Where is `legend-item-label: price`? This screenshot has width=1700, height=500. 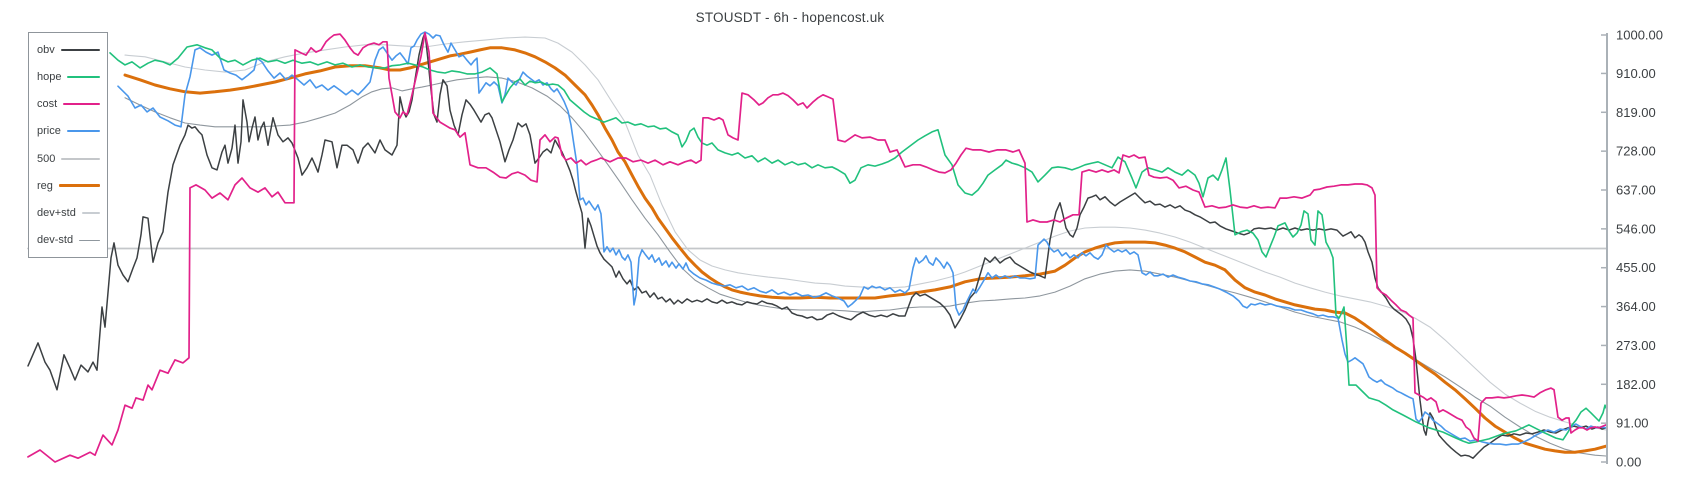
legend-item-label: price is located at coordinates (49, 131).